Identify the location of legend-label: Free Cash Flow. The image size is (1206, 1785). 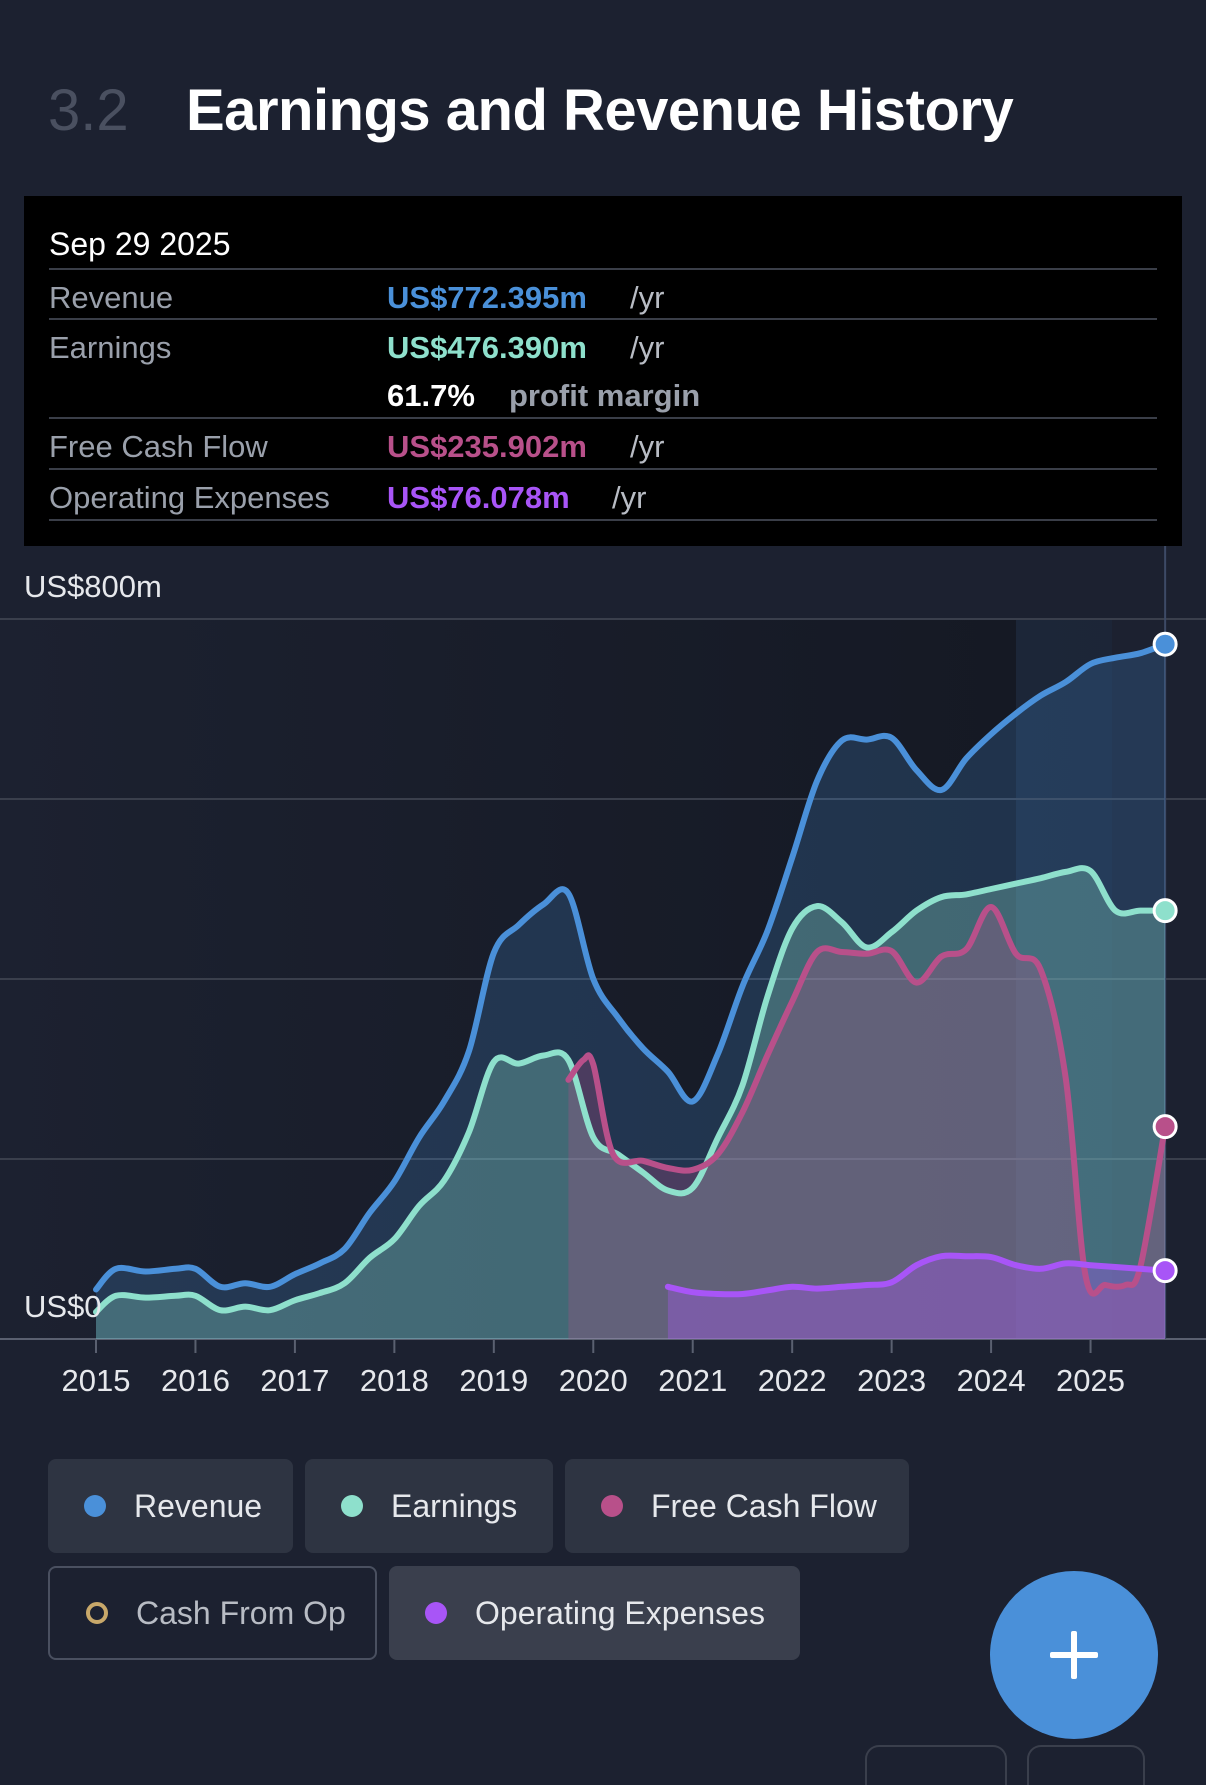
(764, 1505).